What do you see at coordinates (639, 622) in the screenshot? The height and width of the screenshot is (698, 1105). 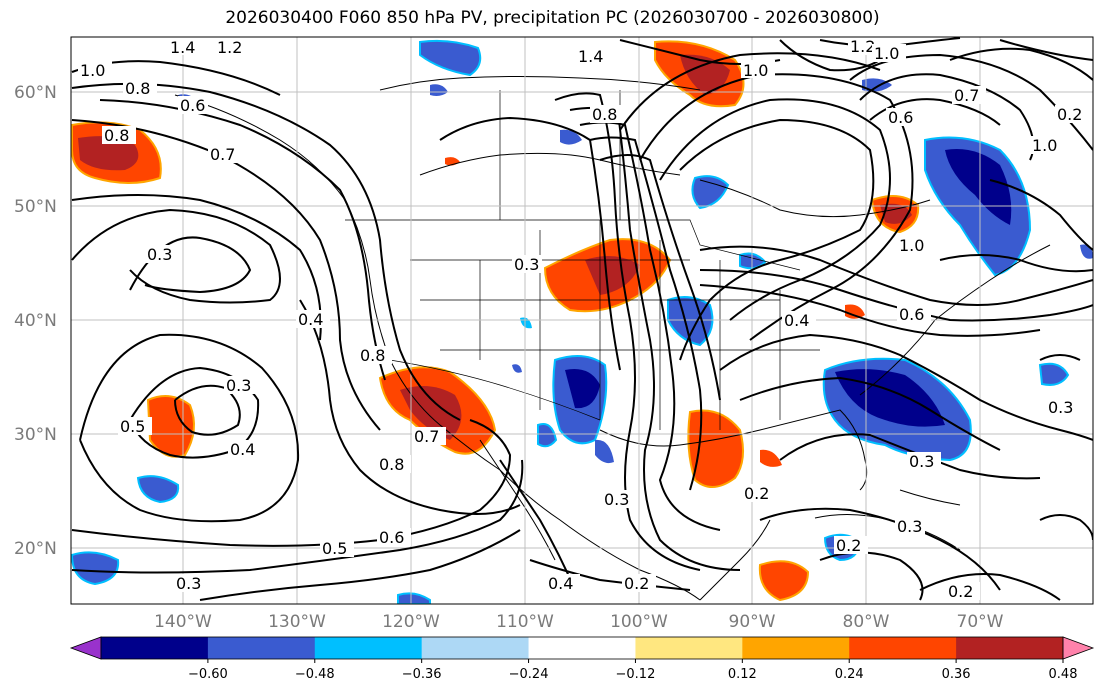 I see `lon-label: 100°W` at bounding box center [639, 622].